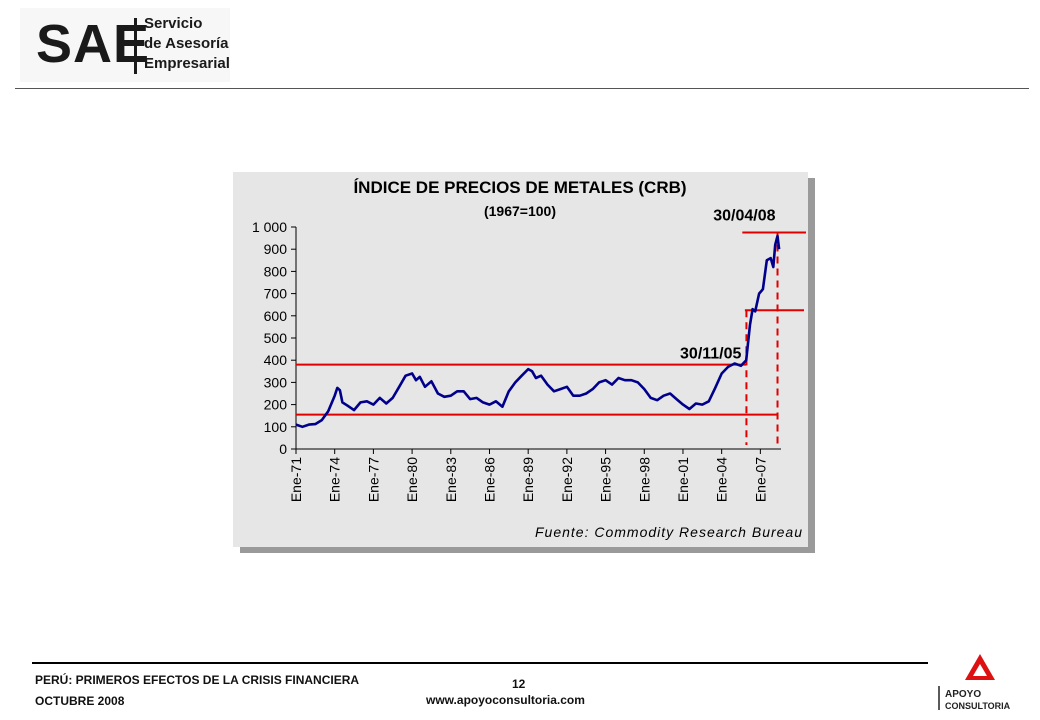 Image resolution: width=1040 pixels, height=720 pixels. I want to click on apoyo-logo-line-1: APOYO, so click(963, 694).